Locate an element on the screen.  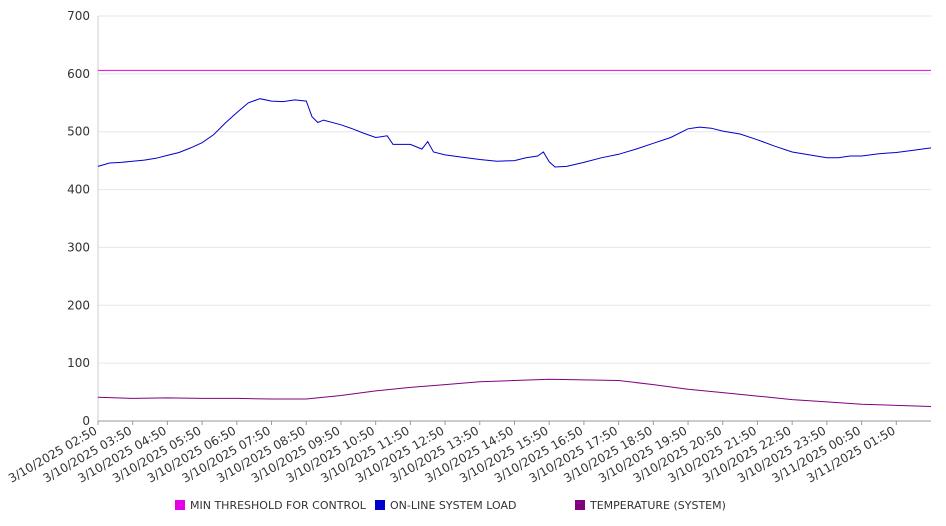
y-axis-ticks: 0 100 200 300 400 500 600 700 is located at coordinates (78, 218).